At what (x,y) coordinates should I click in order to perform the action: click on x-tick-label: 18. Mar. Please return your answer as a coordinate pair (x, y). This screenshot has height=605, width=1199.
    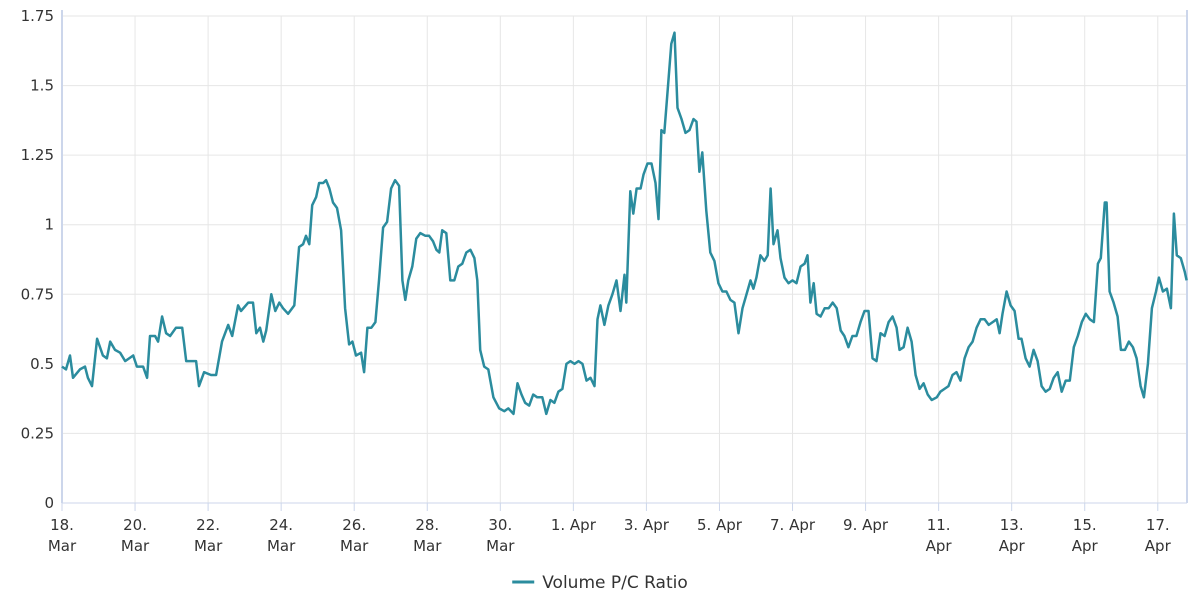
    Looking at the image, I should click on (62, 535).